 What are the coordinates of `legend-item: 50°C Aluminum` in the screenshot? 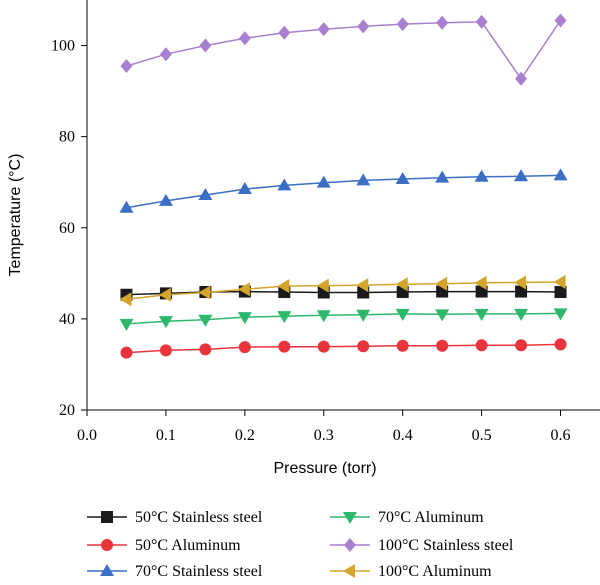 It's located at (164, 545).